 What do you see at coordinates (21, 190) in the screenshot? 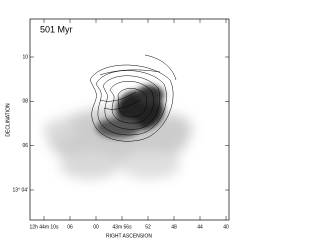
I see `y-tick-label: 13° 04'` at bounding box center [21, 190].